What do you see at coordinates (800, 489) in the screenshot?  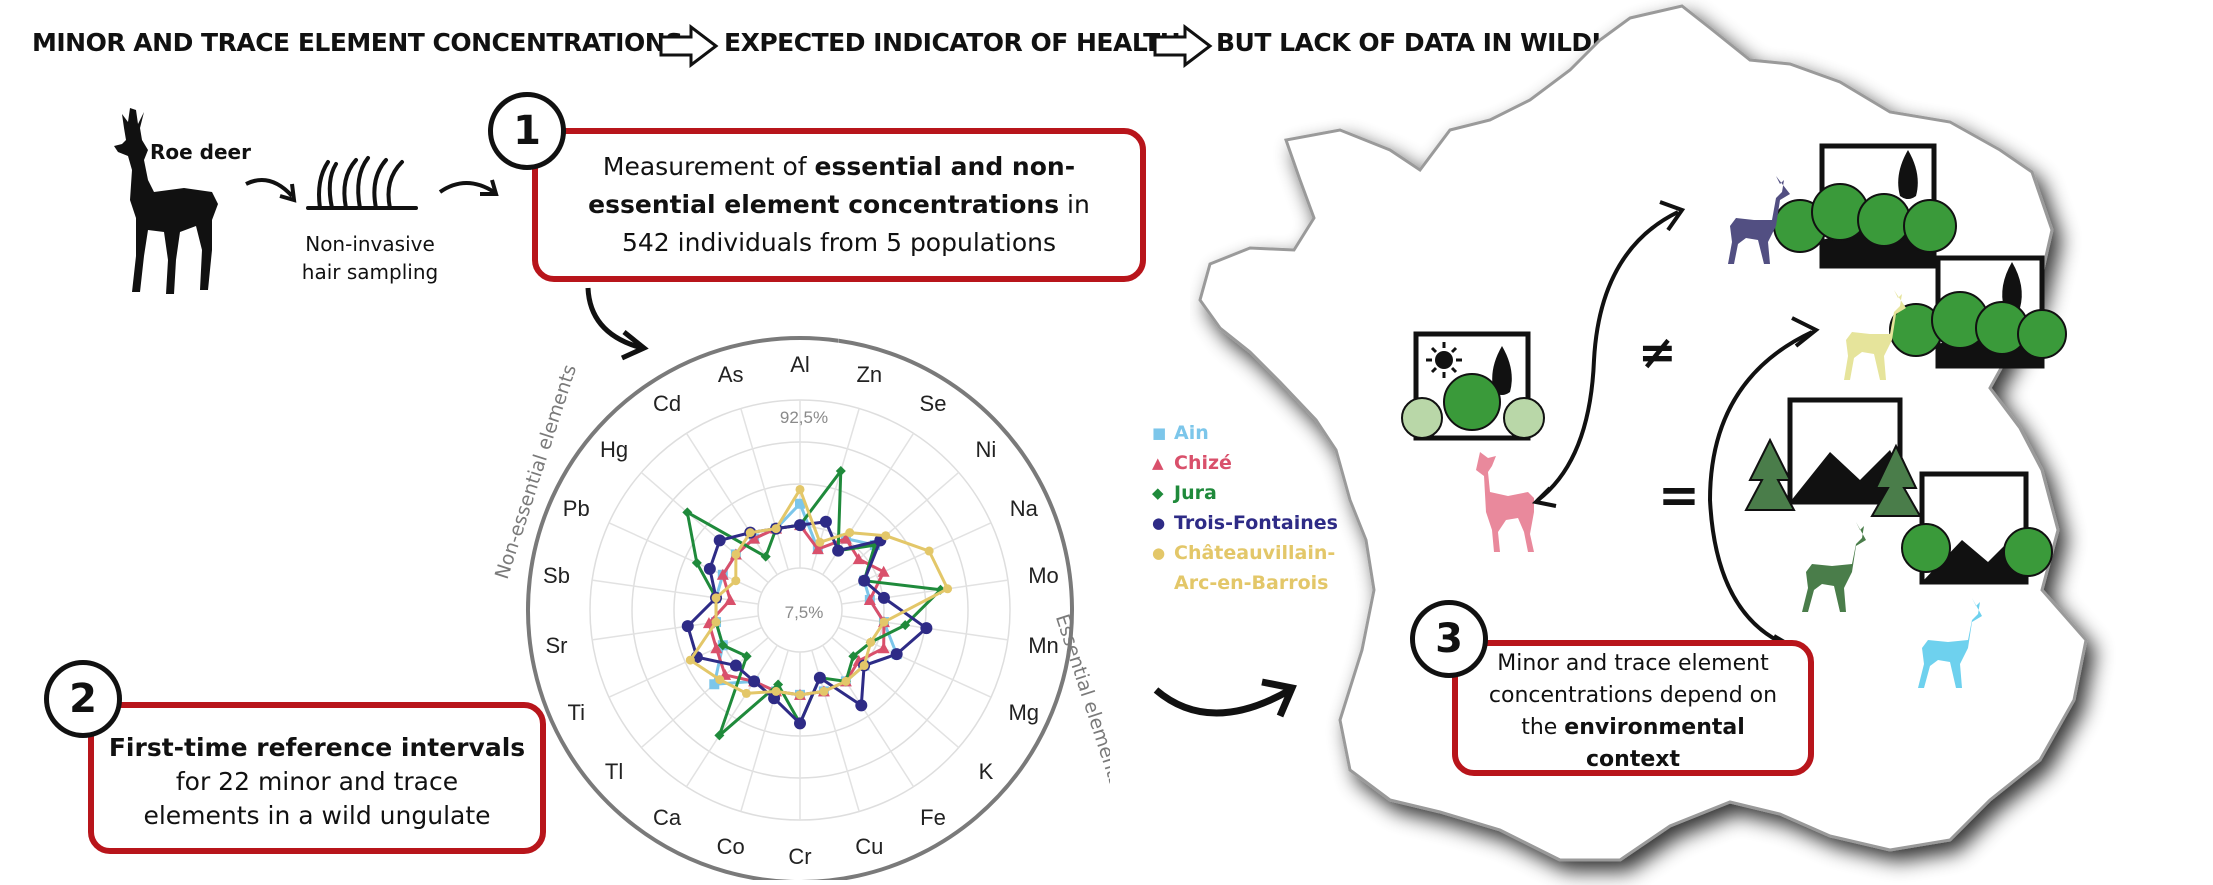 I see `data-point-ch-teauvillain-arc-en-barrois-al` at bounding box center [800, 489].